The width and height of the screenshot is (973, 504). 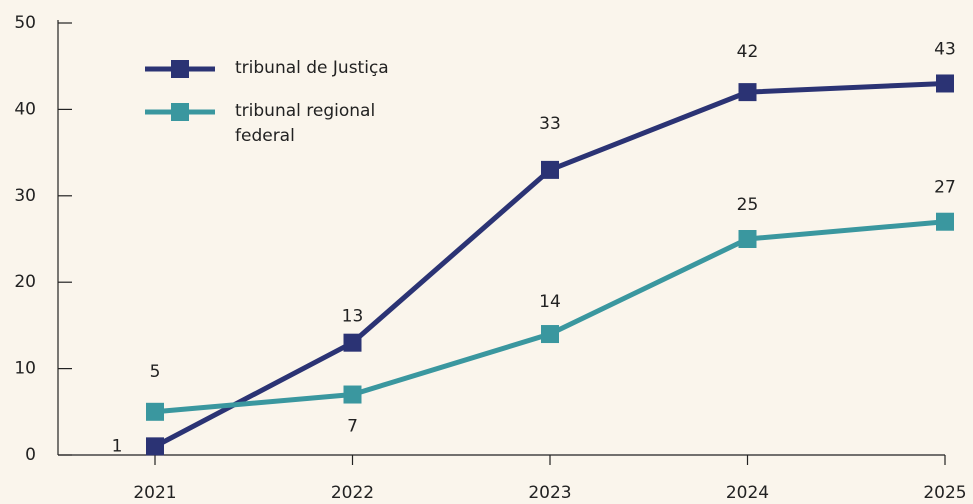 What do you see at coordinates (549, 493) in the screenshot?
I see `x-tick-label: 2023` at bounding box center [549, 493].